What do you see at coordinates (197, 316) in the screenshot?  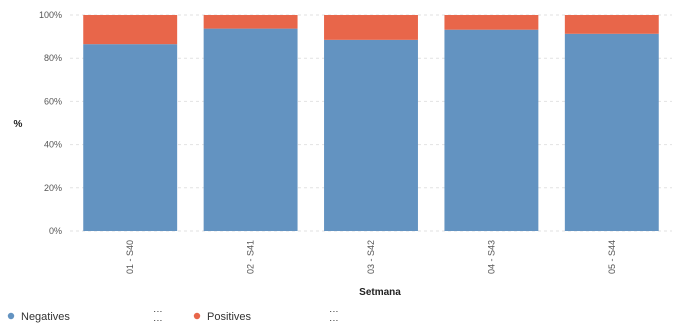 I see `legend-marker-positives` at bounding box center [197, 316].